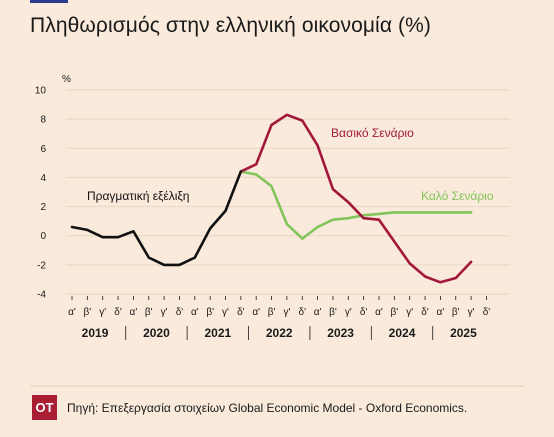  Describe the element at coordinates (279, 333) in the screenshot. I see `x-year-label: 2022` at that location.